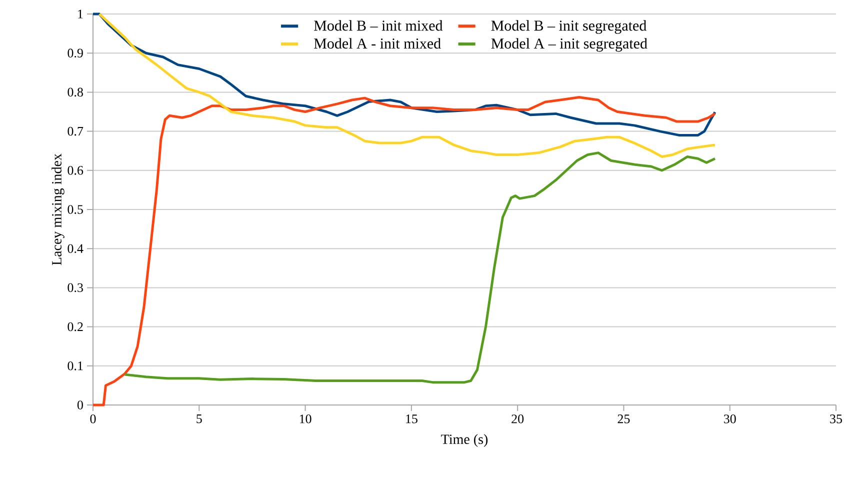 The image size is (849, 485). Describe the element at coordinates (836, 419) in the screenshot. I see `x-tick-label: 35` at that location.